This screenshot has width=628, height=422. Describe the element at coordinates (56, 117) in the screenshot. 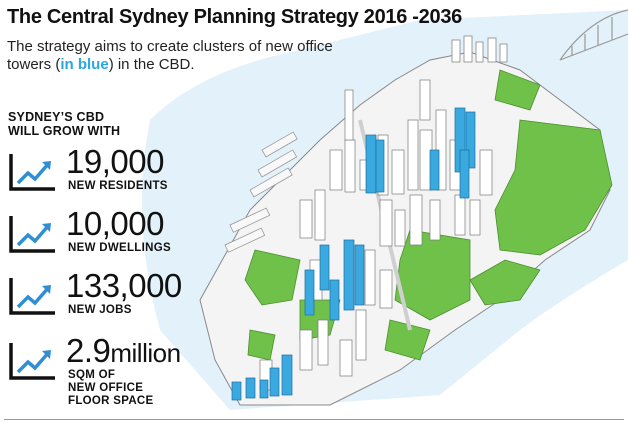

I see `growth-heading-line1: SYDNEY’S CBD` at that location.